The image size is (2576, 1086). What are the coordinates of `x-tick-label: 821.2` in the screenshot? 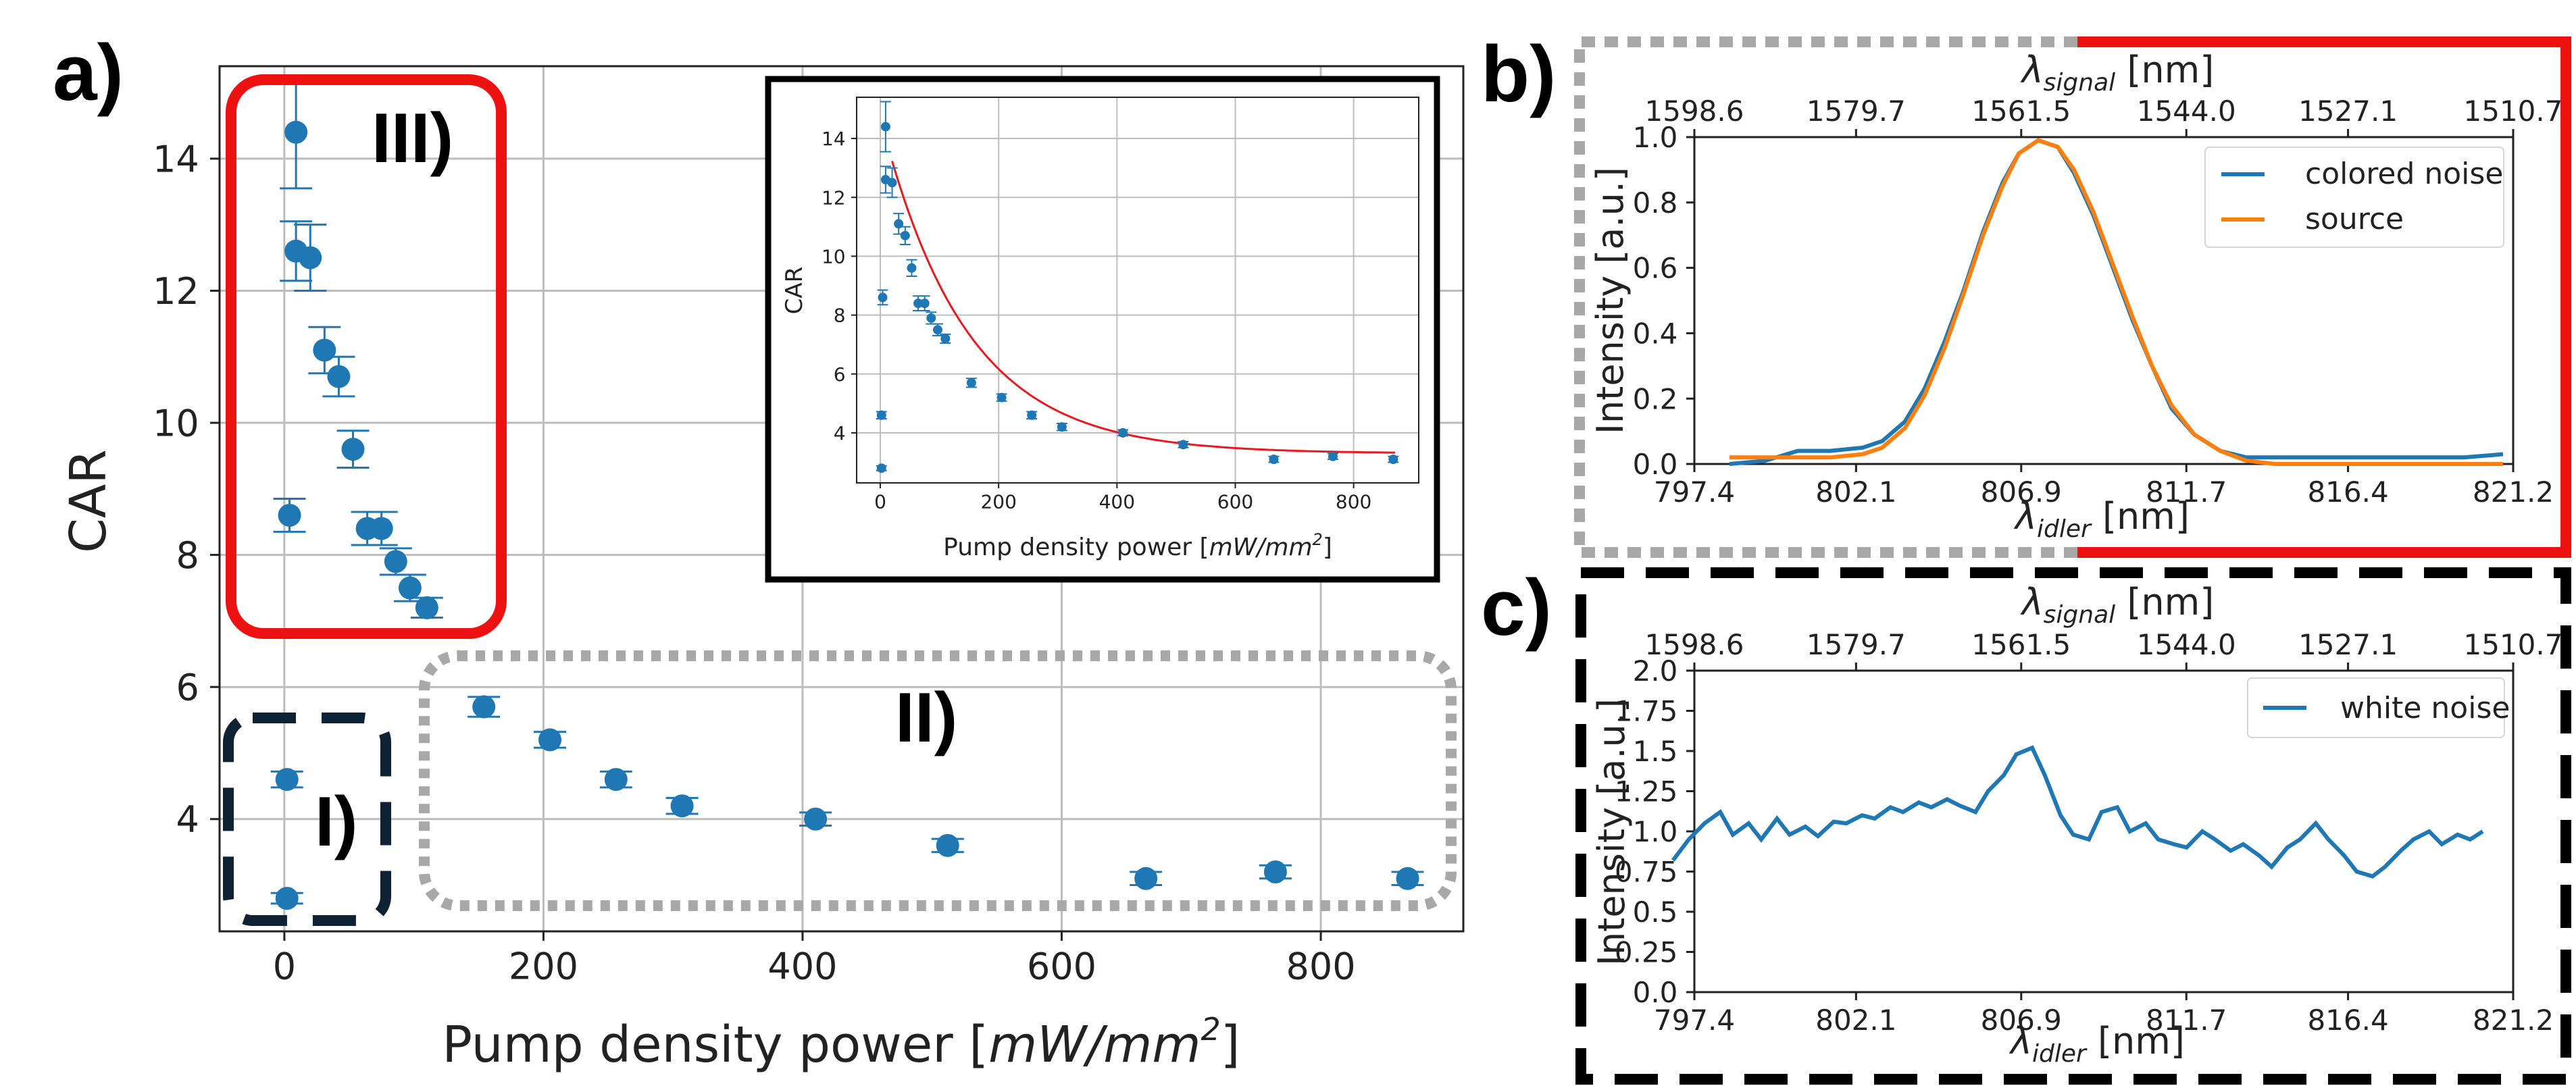 It's located at (2513, 1021).